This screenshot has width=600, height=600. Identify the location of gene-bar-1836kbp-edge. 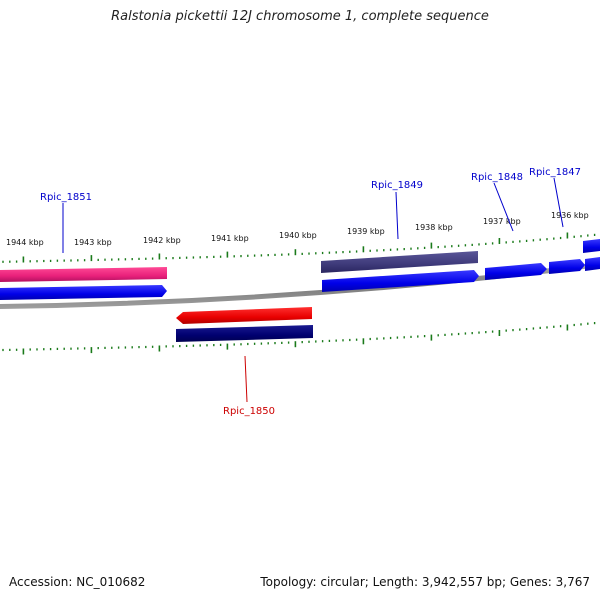
(591, 246).